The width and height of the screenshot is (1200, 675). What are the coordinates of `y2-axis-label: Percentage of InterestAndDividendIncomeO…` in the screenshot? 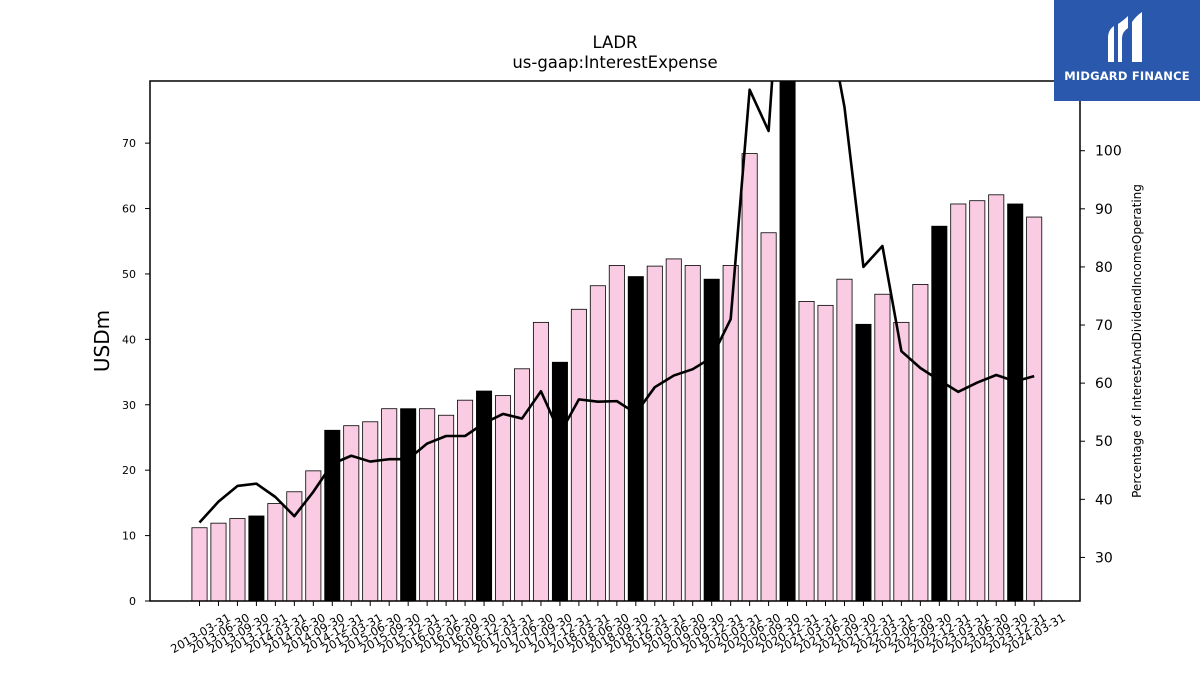 It's located at (1137, 341).